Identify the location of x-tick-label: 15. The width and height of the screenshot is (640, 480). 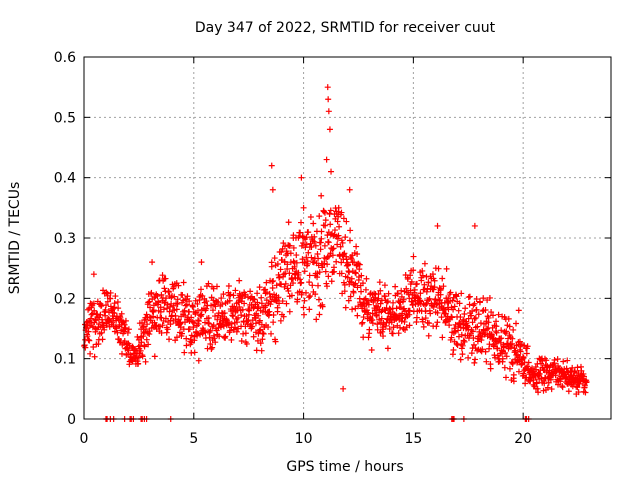
(413, 439).